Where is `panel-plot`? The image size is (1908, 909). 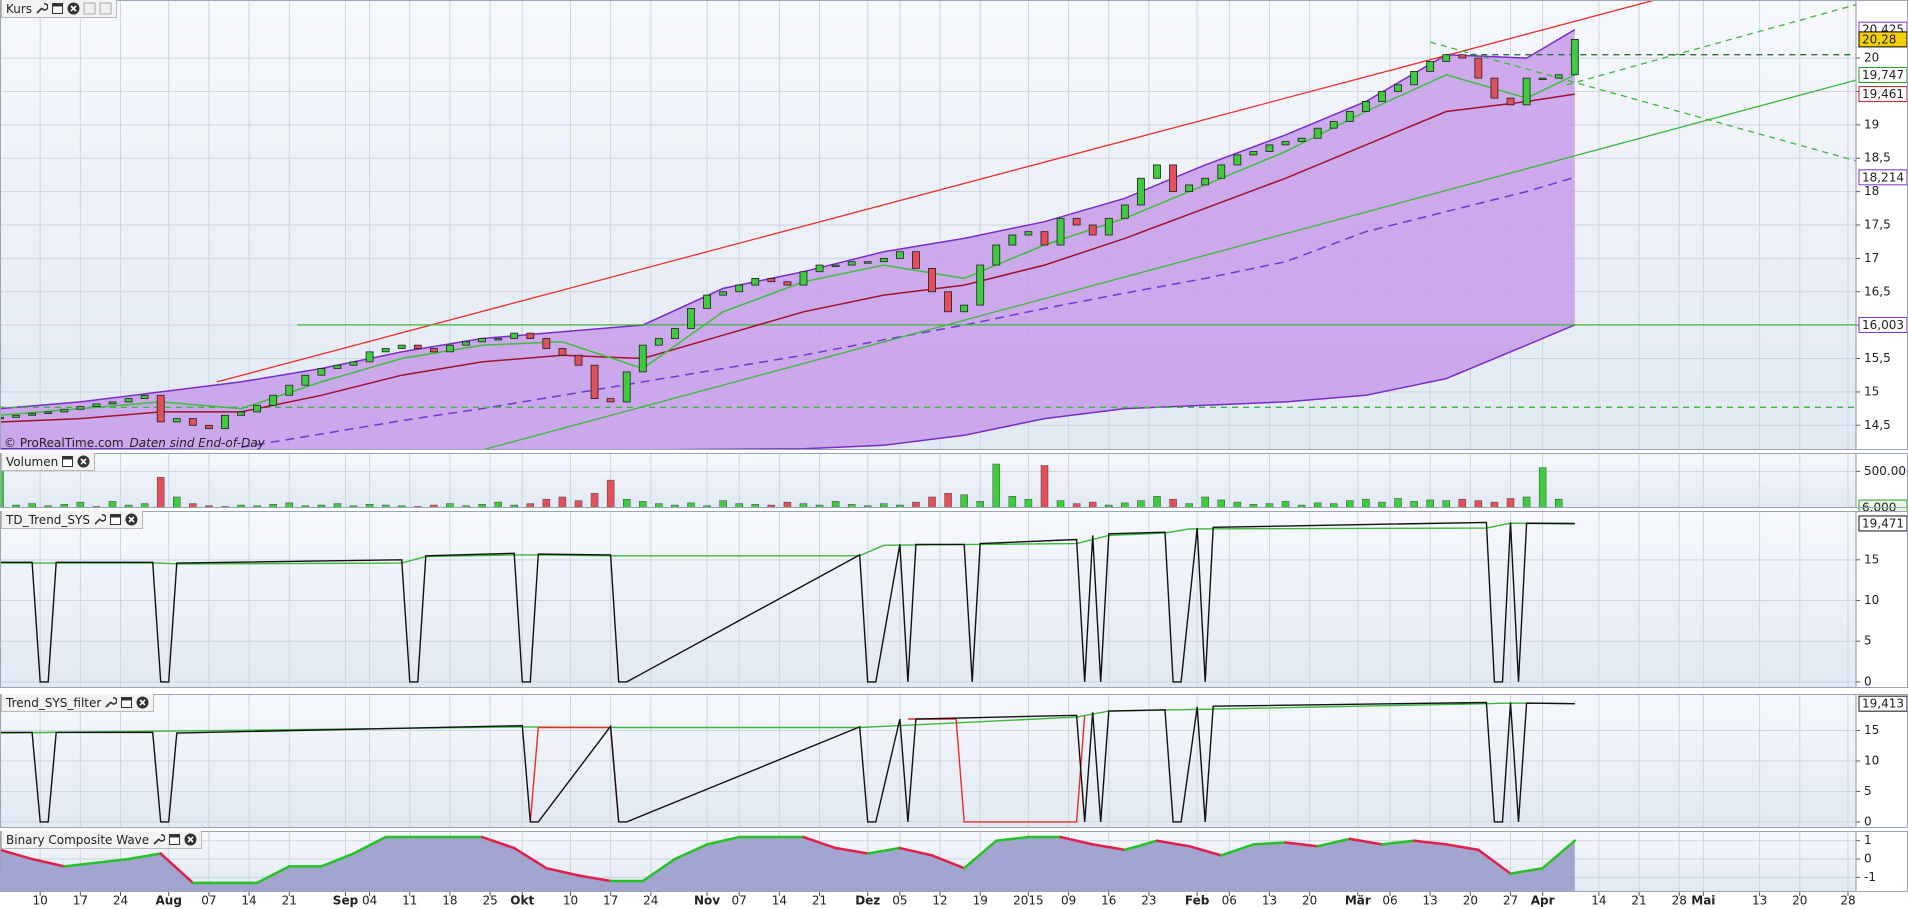
panel-plot is located at coordinates (928, 761).